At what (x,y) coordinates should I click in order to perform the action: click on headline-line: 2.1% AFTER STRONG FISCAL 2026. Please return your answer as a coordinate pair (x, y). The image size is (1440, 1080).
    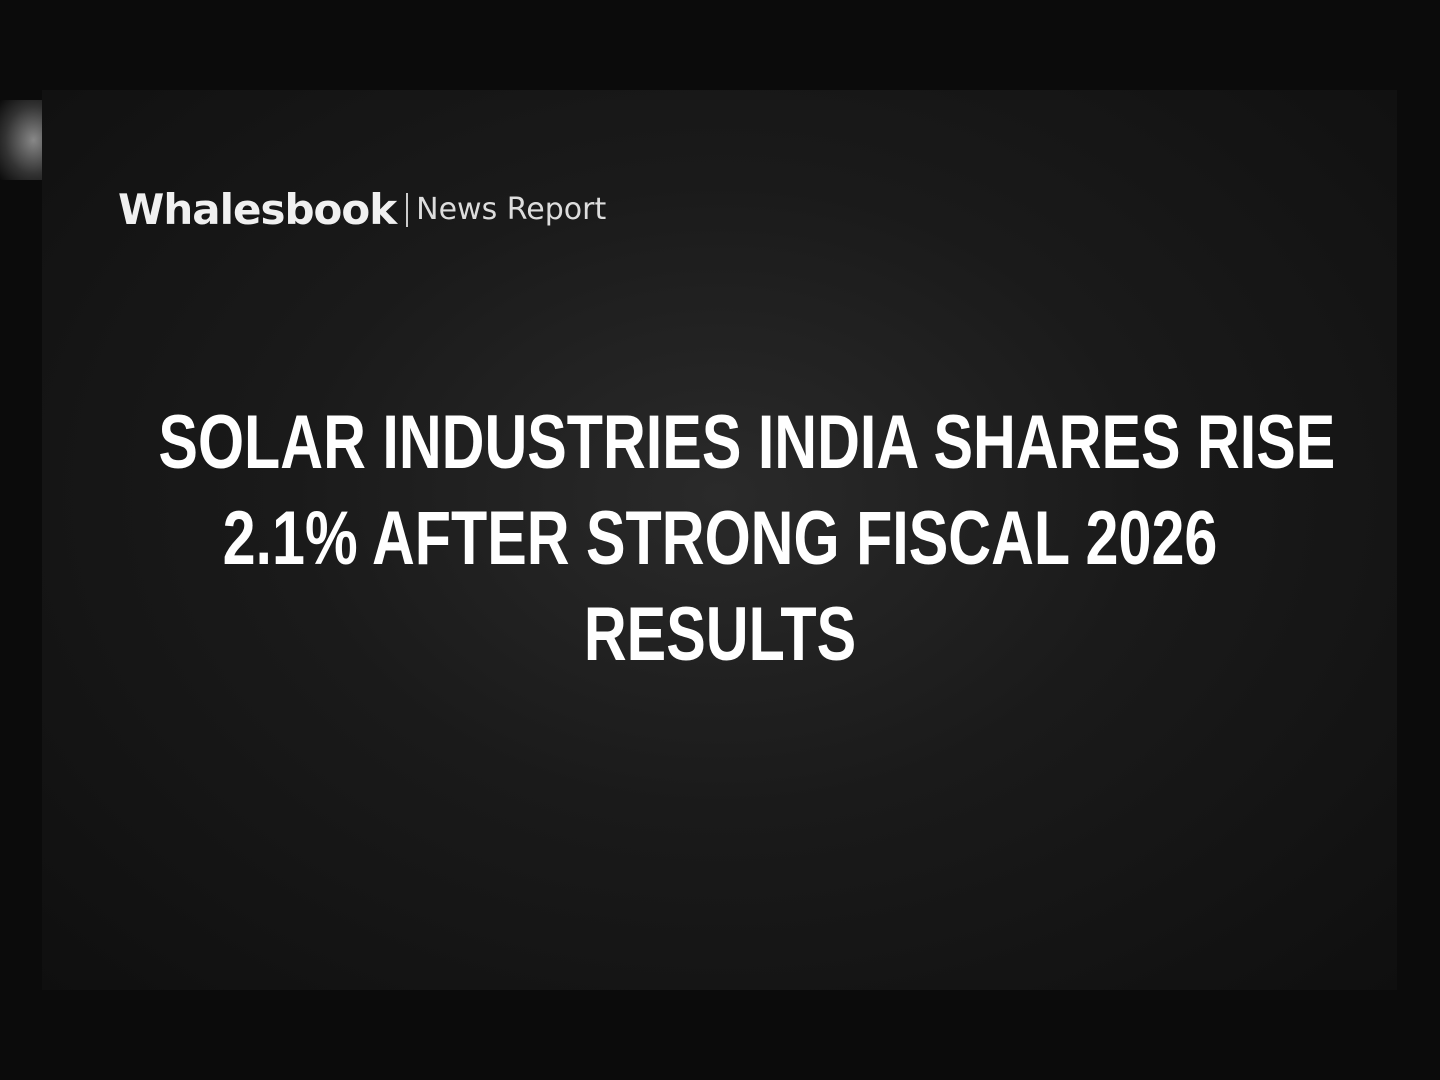
    Looking at the image, I should click on (720, 538).